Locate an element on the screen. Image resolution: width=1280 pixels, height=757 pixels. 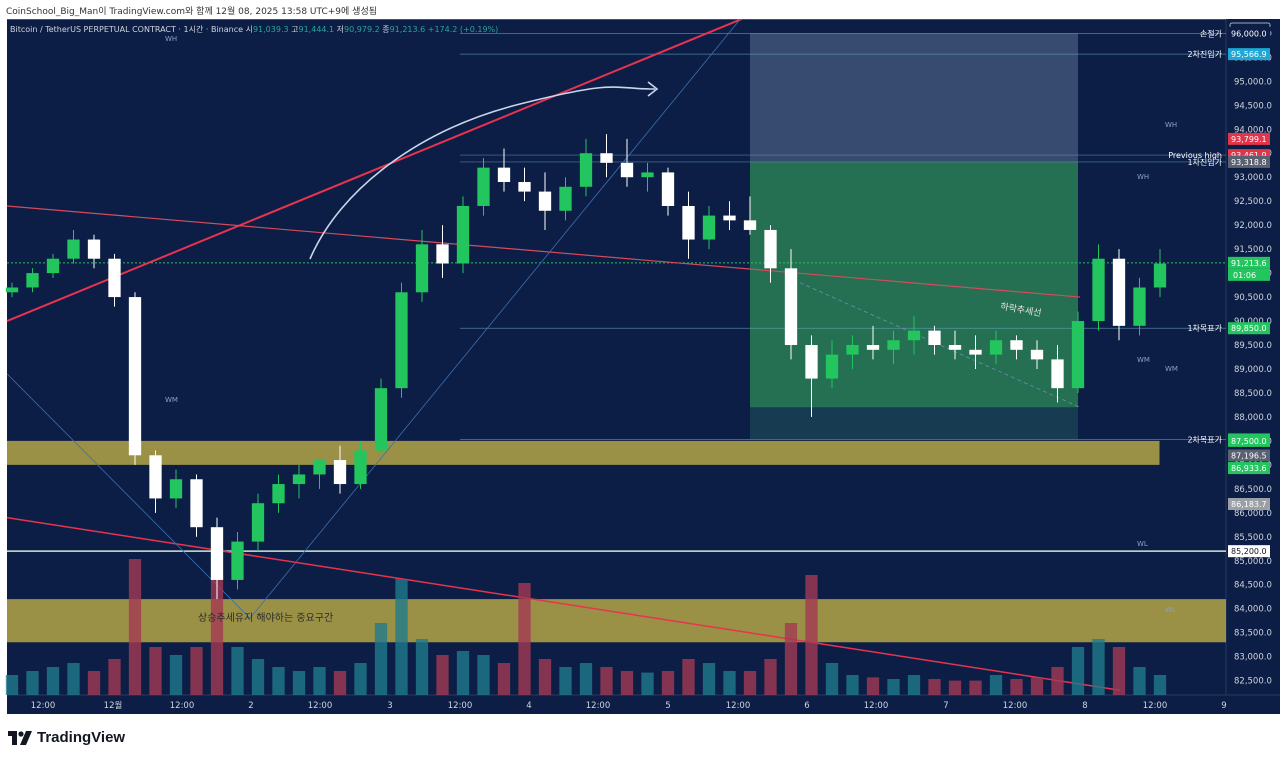
tradingview-brand: TradingView is located at coordinates (81, 737).